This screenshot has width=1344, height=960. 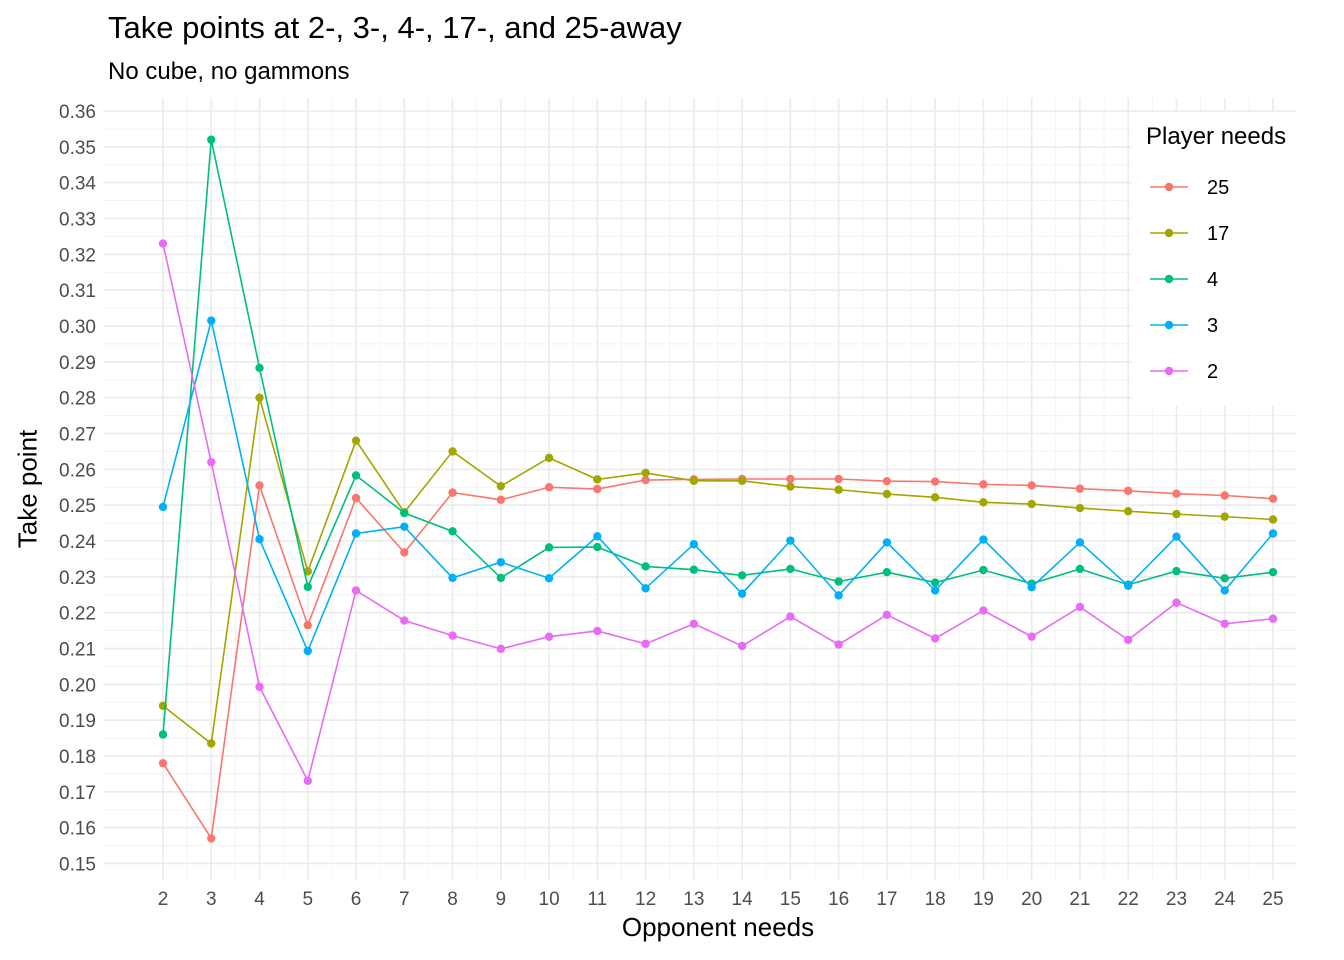 What do you see at coordinates (549, 899) in the screenshot?
I see `x-tick-label: 10` at bounding box center [549, 899].